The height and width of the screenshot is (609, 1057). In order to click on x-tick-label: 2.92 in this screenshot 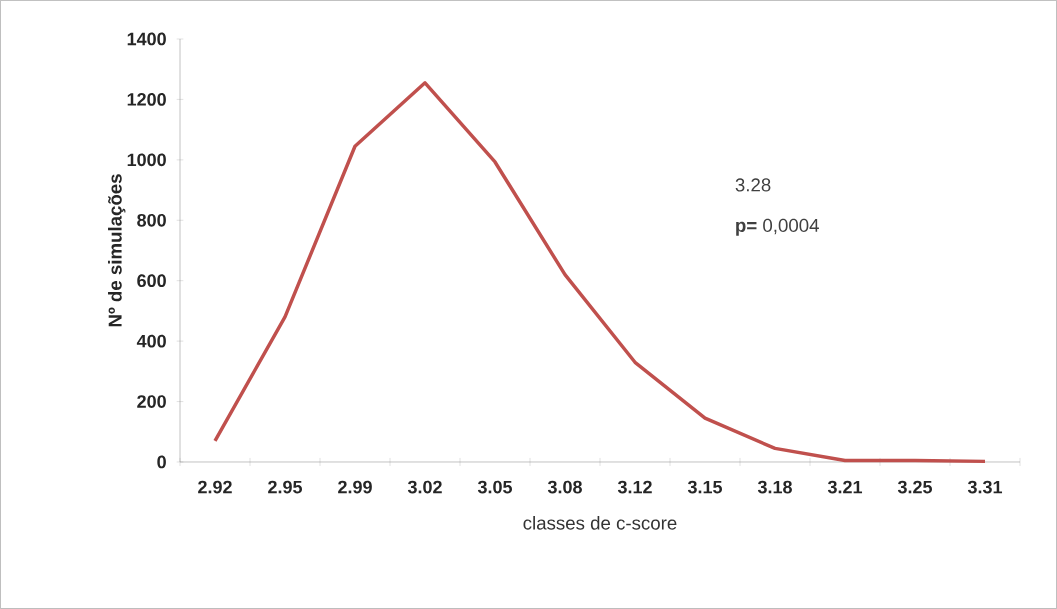, I will do `click(215, 487)`.